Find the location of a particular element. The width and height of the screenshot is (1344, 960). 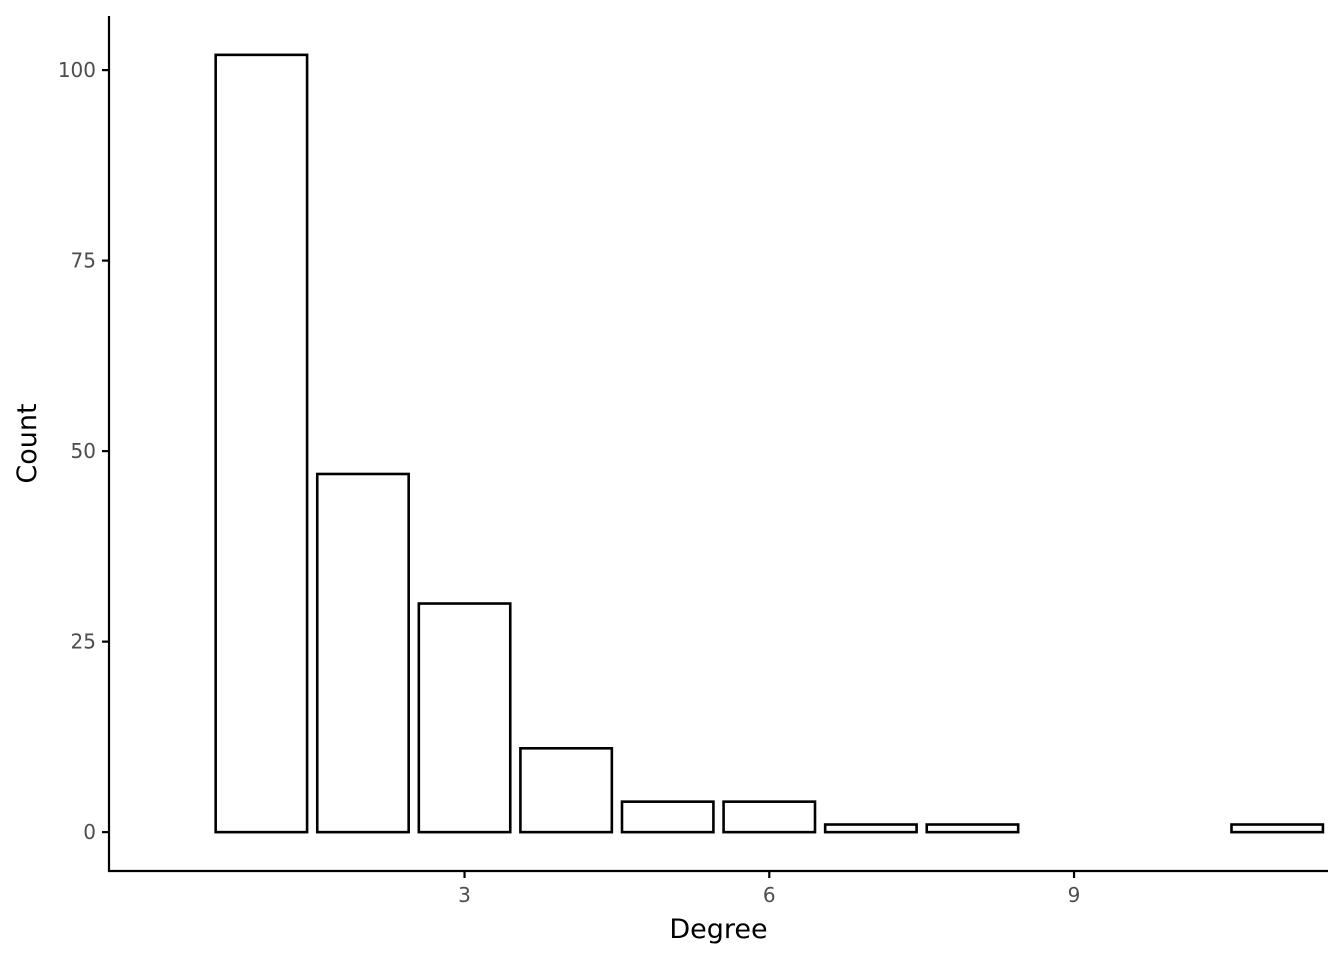

y-tick-label-50: 50 is located at coordinates (83, 451).